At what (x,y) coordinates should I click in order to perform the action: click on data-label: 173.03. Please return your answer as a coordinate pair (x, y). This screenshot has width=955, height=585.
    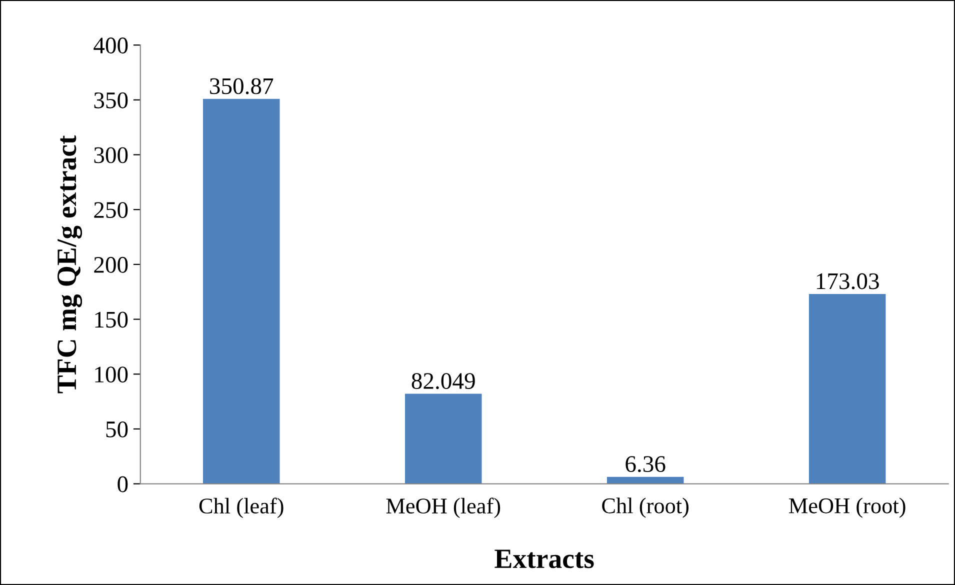
    Looking at the image, I should click on (847, 281).